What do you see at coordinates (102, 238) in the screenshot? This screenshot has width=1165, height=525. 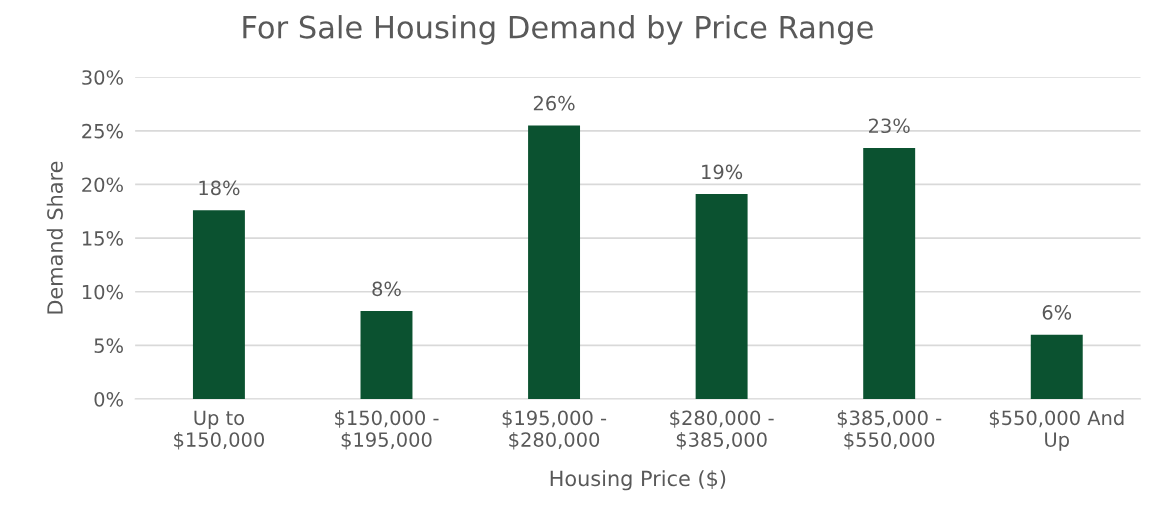 I see `y-tick-label: 15%` at bounding box center [102, 238].